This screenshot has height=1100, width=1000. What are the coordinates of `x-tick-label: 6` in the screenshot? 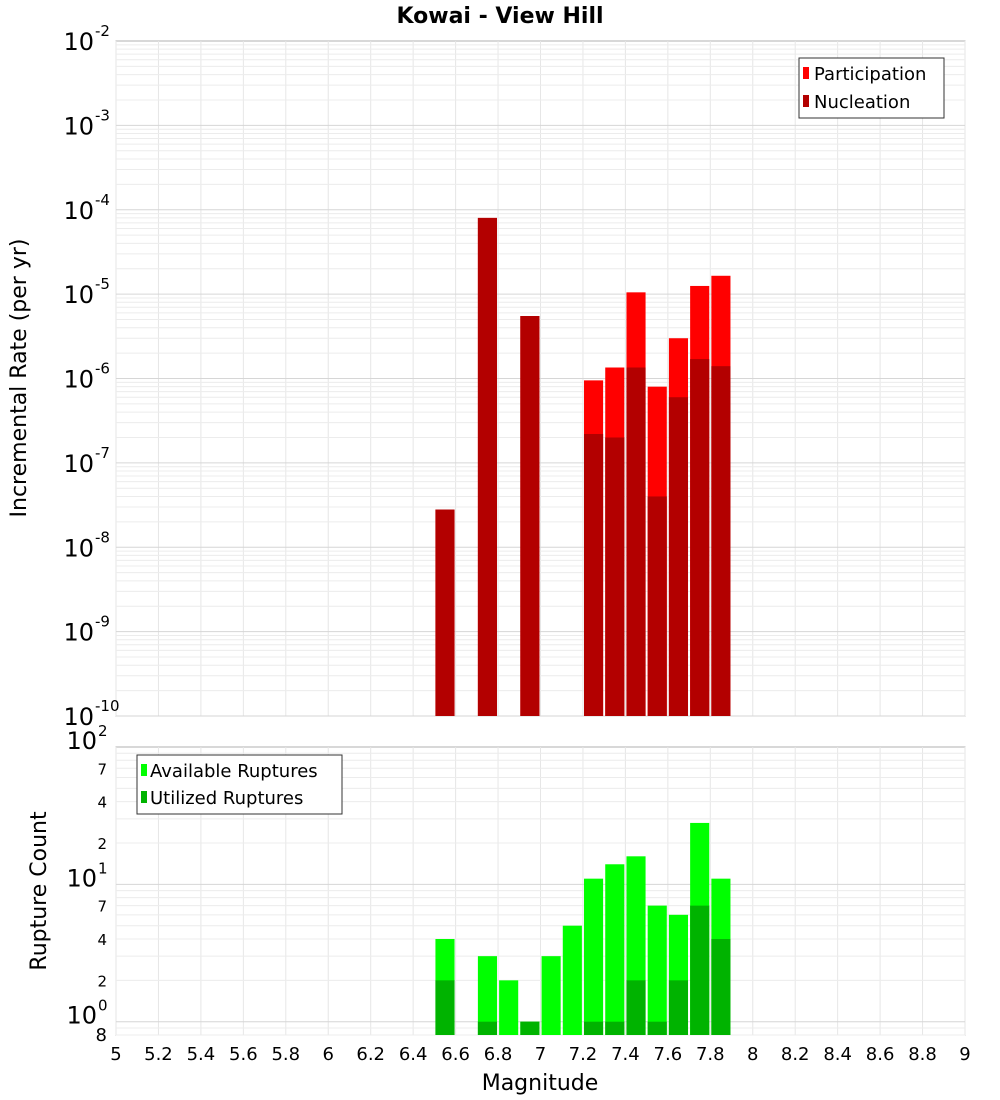 It's located at (328, 1054).